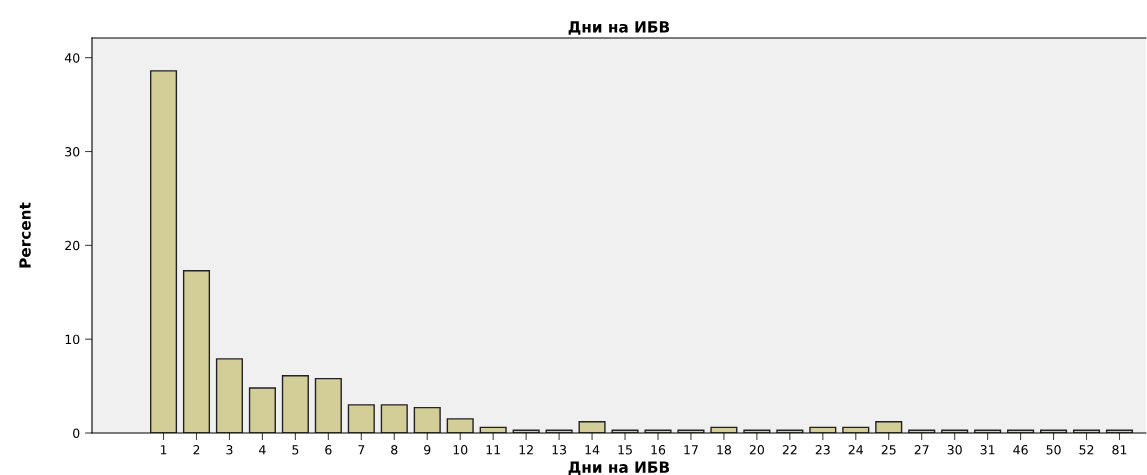 The image size is (1147, 475). I want to click on x-tick-label: 10, so click(460, 450).